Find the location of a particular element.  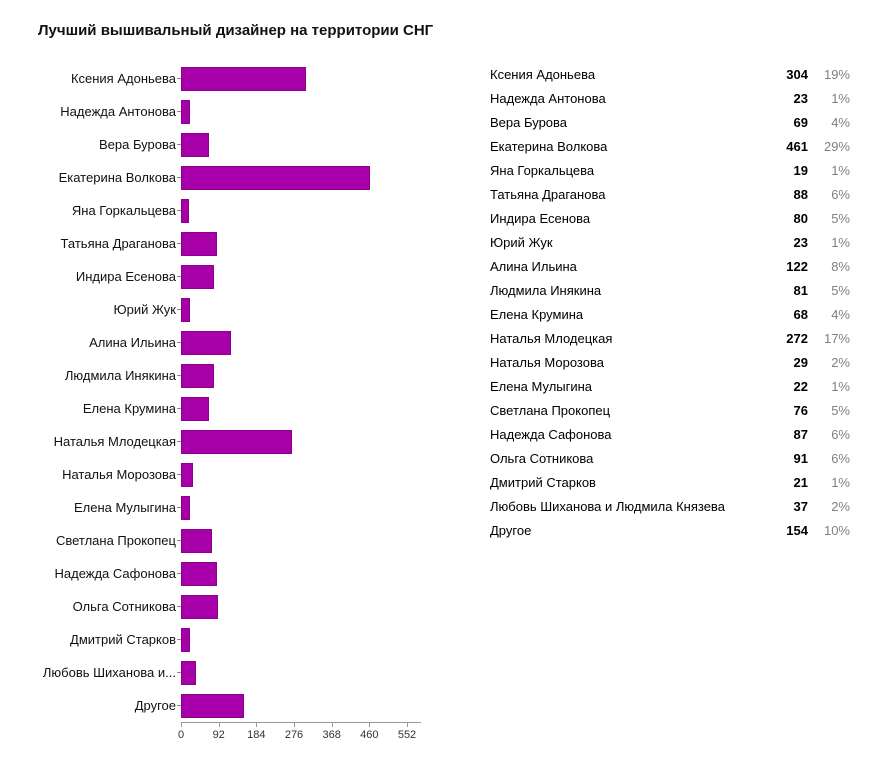

result-name: Дмитрий Старков is located at coordinates (543, 482).